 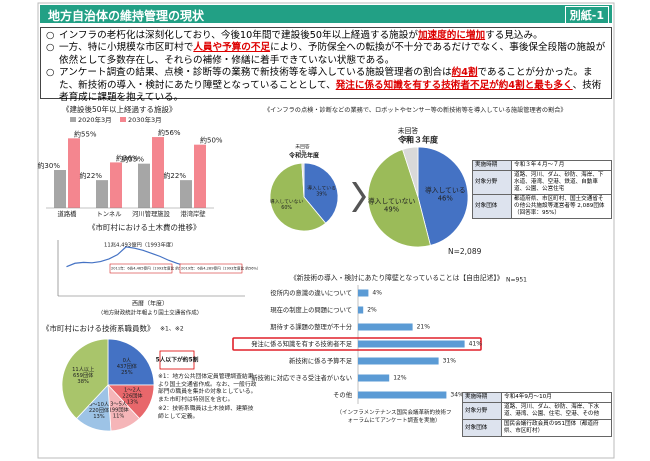 I want to click on header-tag: 別紙-1, so click(x=586, y=15).